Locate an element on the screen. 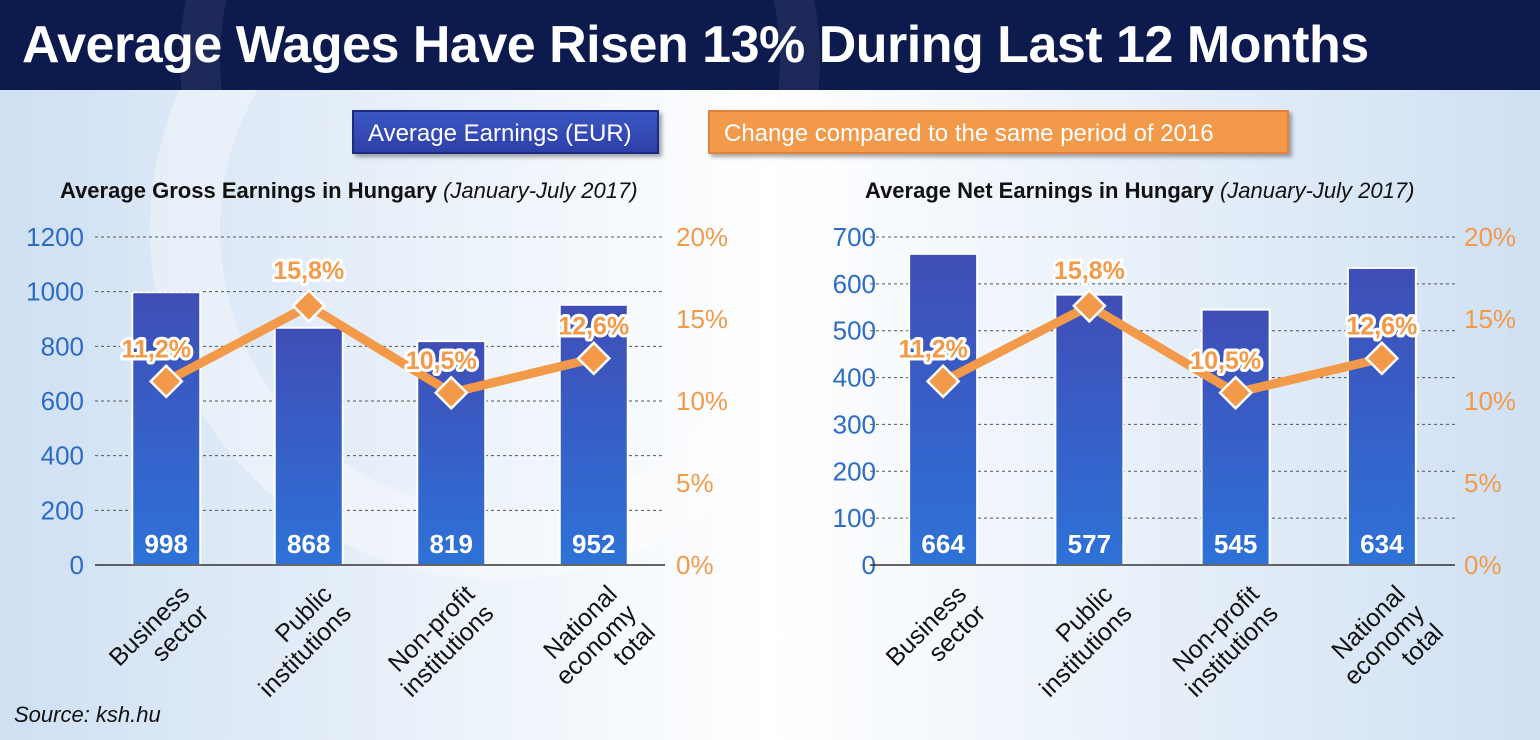 This screenshot has width=1540, height=740. bar-value-label: 577 is located at coordinates (1089, 544).